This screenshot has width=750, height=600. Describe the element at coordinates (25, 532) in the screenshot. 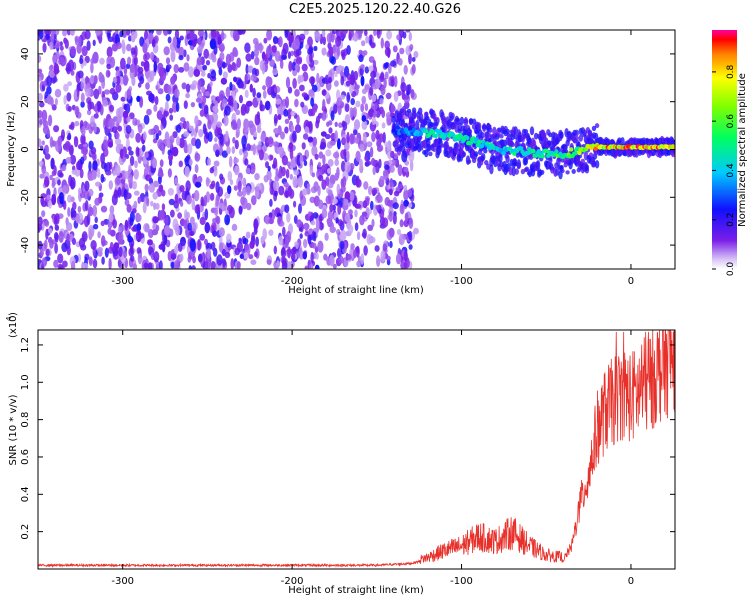

I see `snr-y-tick-label: 0.2` at that location.